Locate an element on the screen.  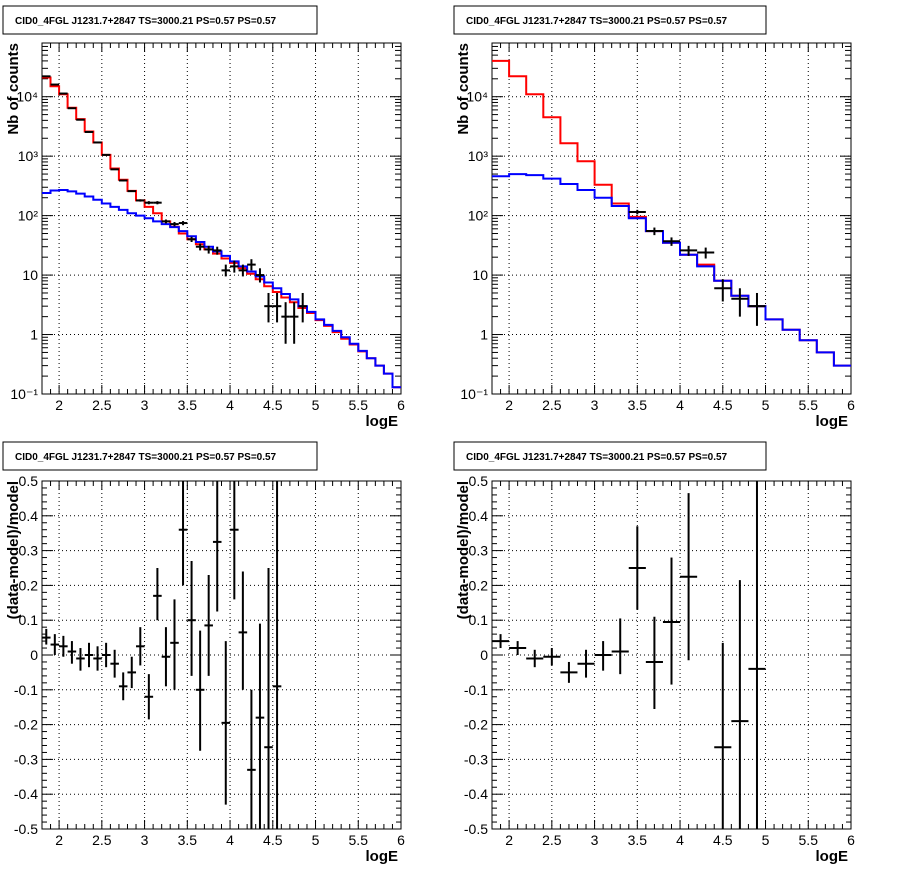
y-tick-label: -0.2 is located at coordinates (476, 725).